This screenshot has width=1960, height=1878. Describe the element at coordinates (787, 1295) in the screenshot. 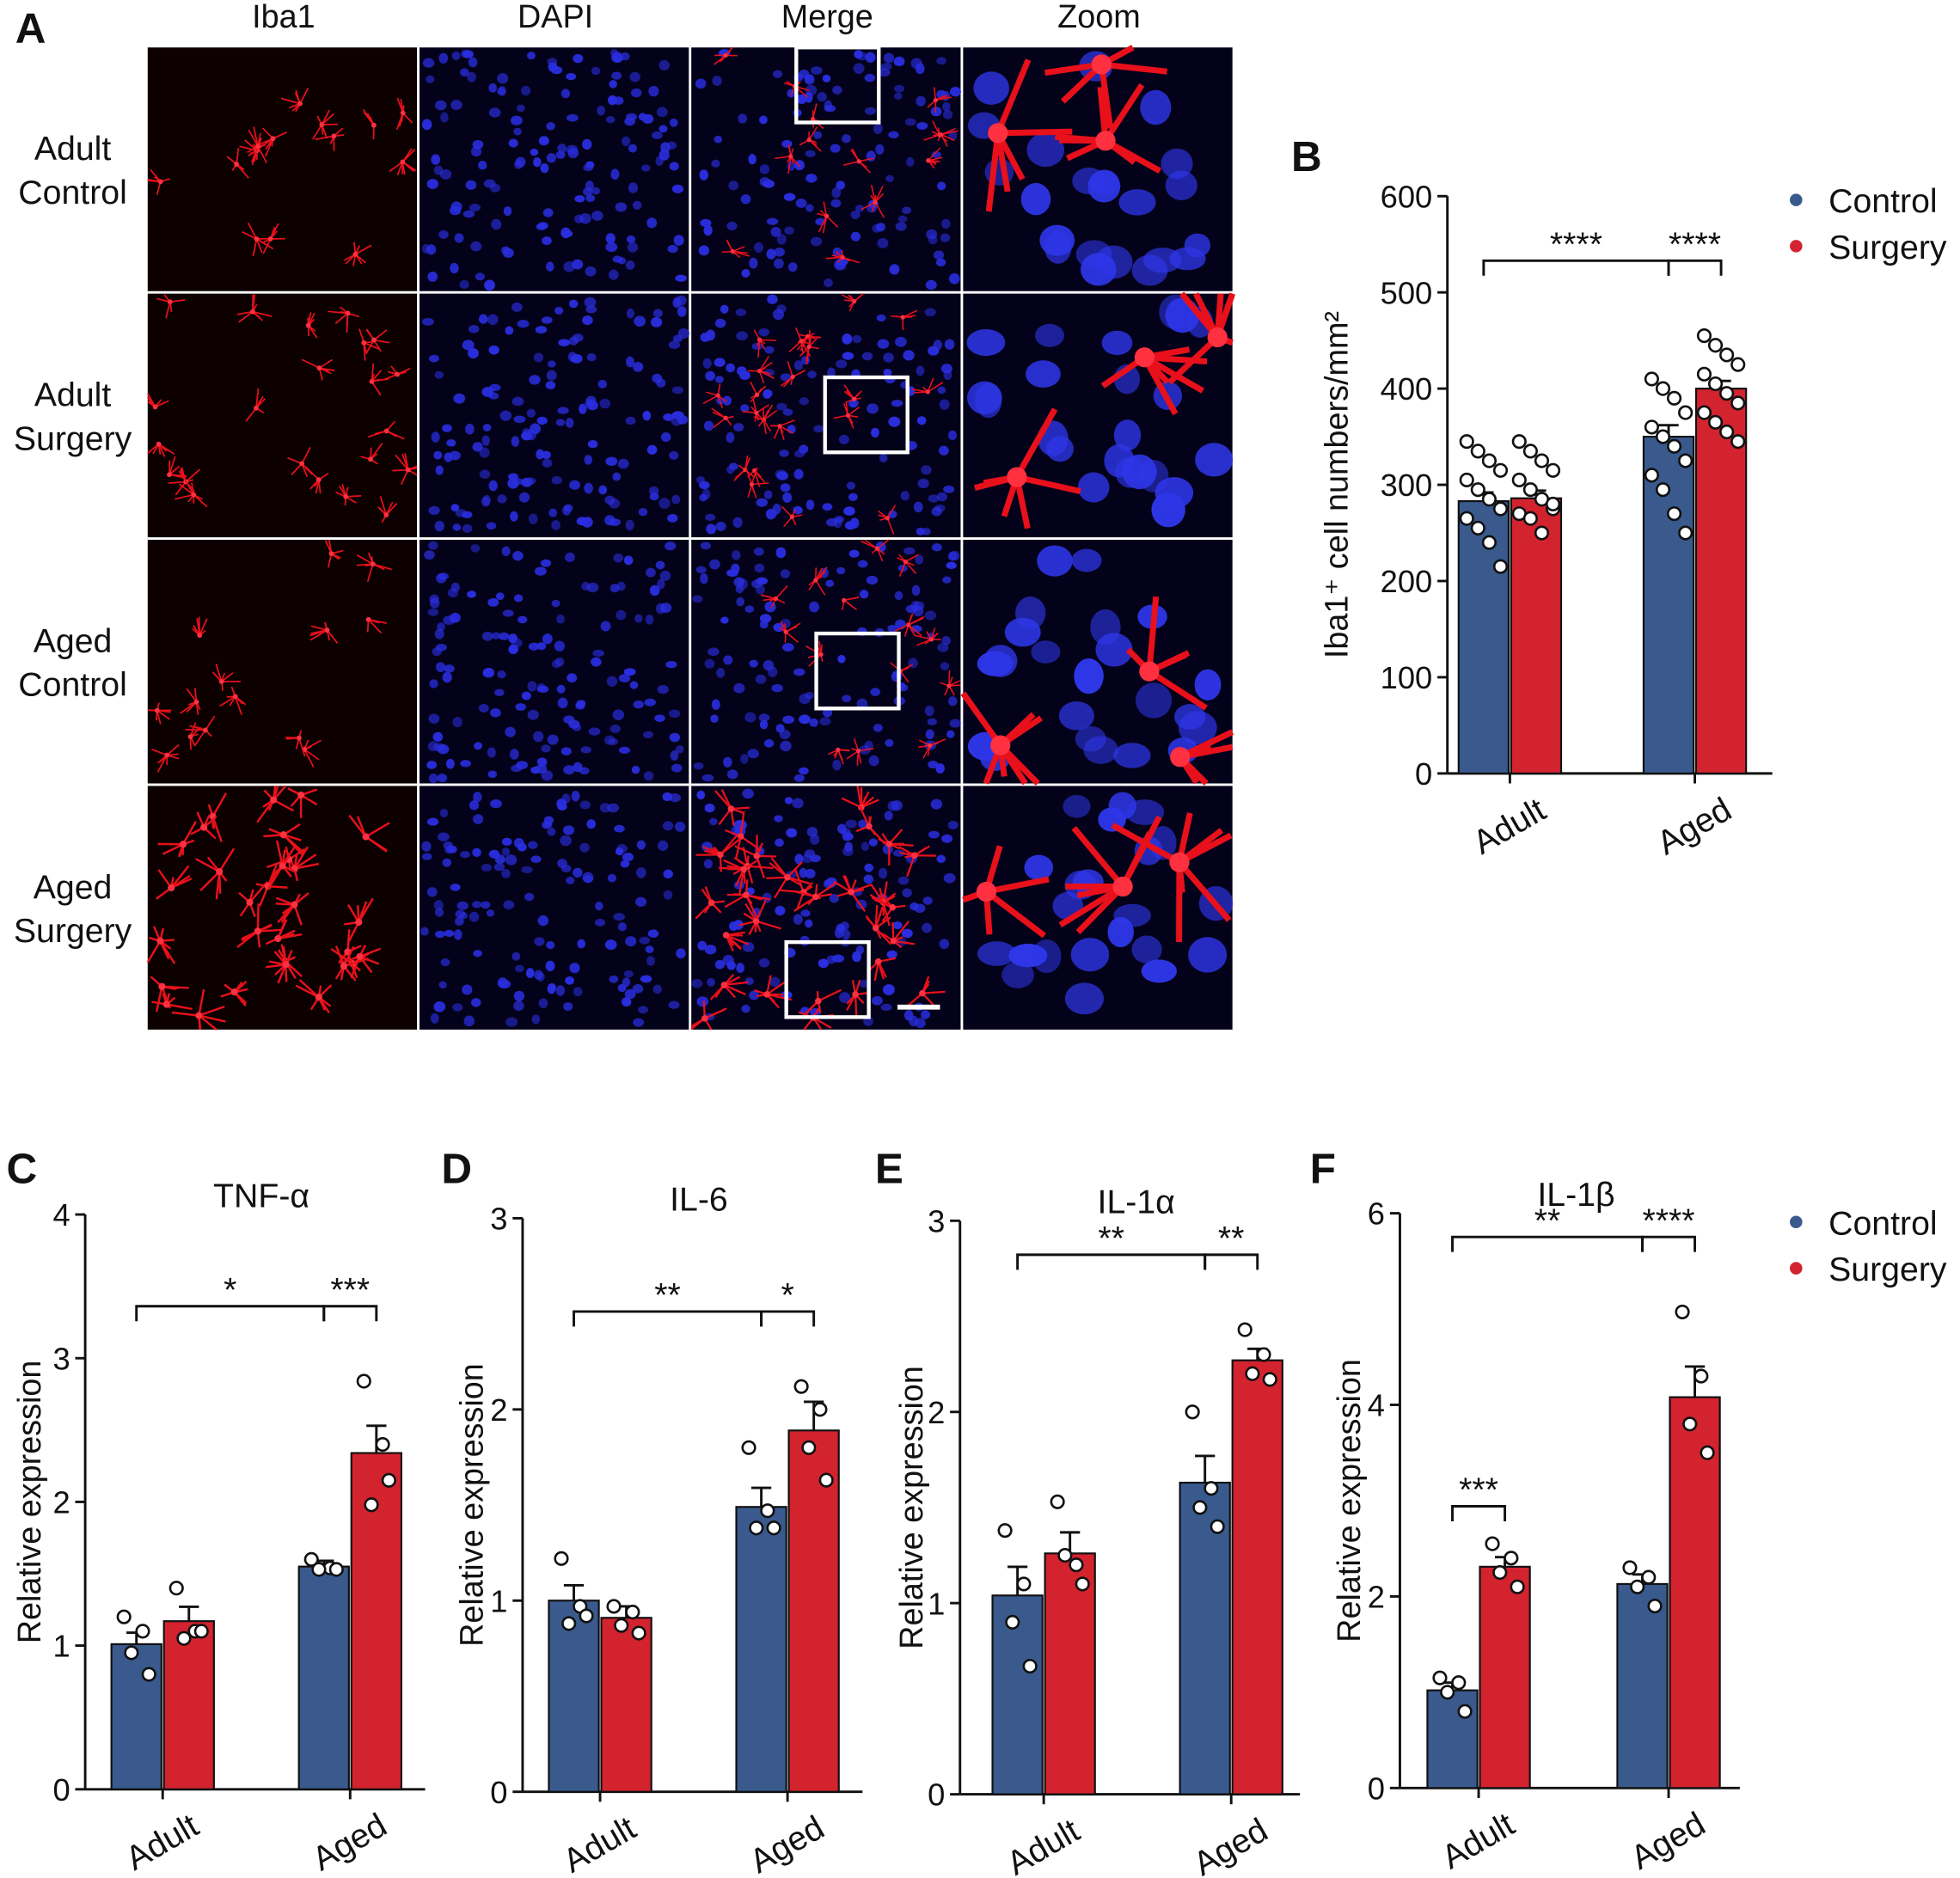

I see `significance-label: *` at that location.